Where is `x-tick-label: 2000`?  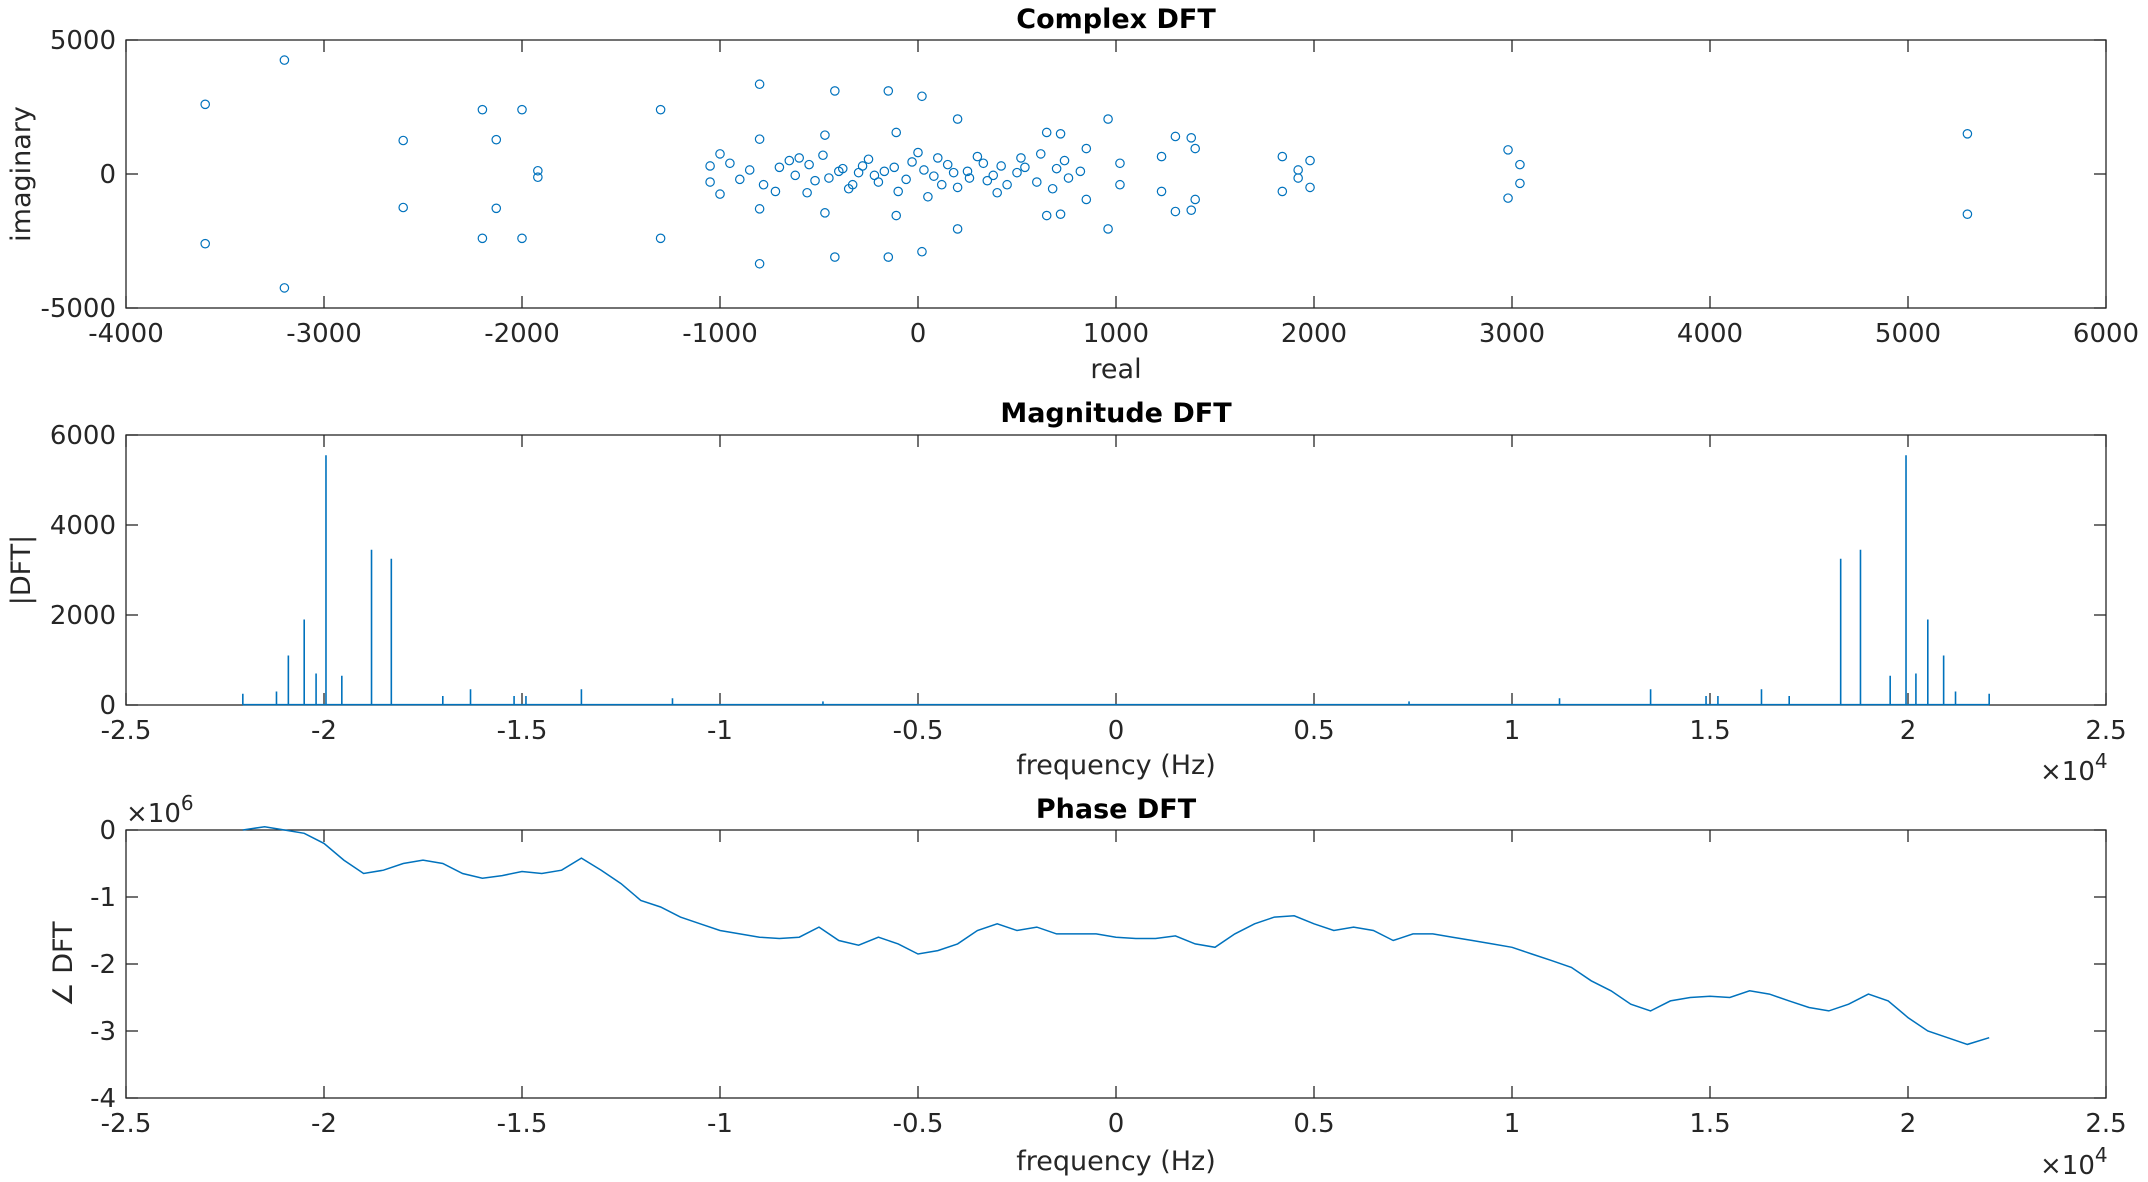
x-tick-label: 2000 is located at coordinates (1314, 334).